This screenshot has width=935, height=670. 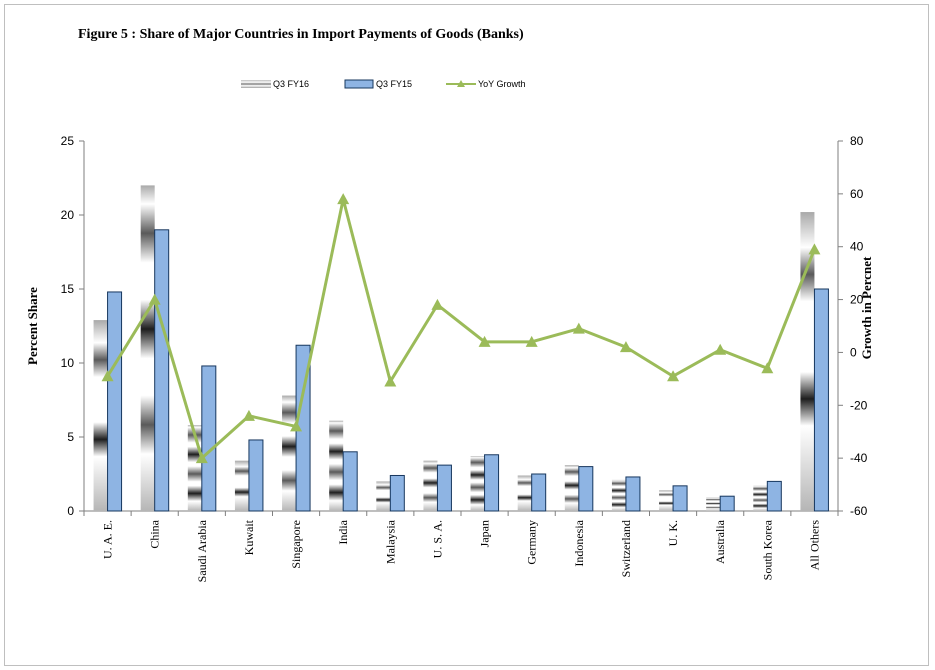 I want to click on legend-label-growth: YoY Growth, so click(x=502, y=84).